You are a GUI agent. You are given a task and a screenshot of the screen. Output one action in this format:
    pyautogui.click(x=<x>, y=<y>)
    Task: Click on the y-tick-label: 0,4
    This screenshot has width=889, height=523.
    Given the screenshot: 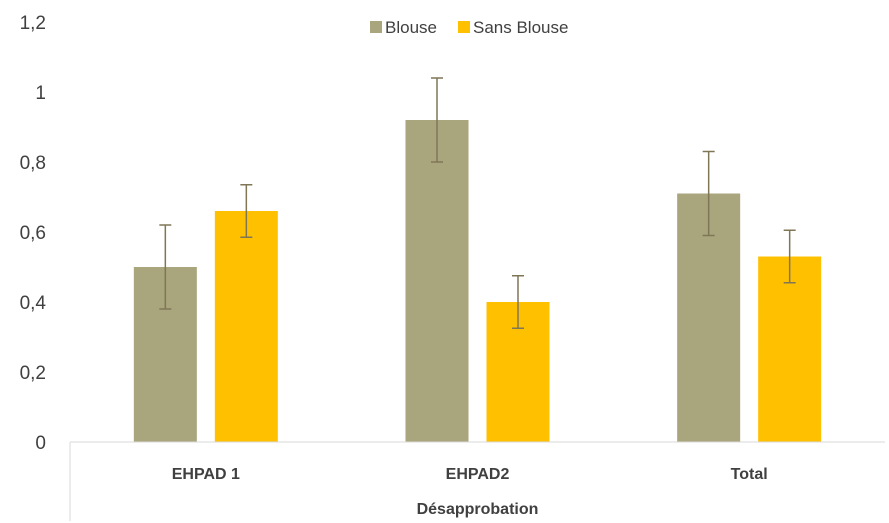 What is the action you would take?
    pyautogui.click(x=33, y=303)
    